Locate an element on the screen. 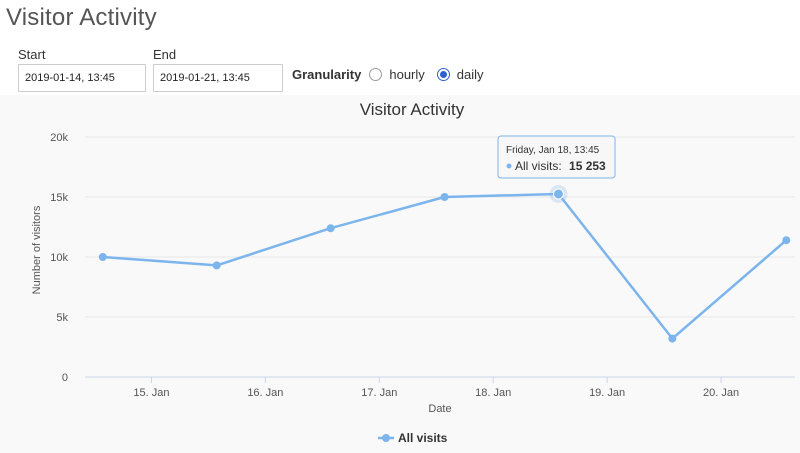 Image resolution: width=800 pixels, height=453 pixels. x-tick-label: 20. Jan is located at coordinates (721, 393).